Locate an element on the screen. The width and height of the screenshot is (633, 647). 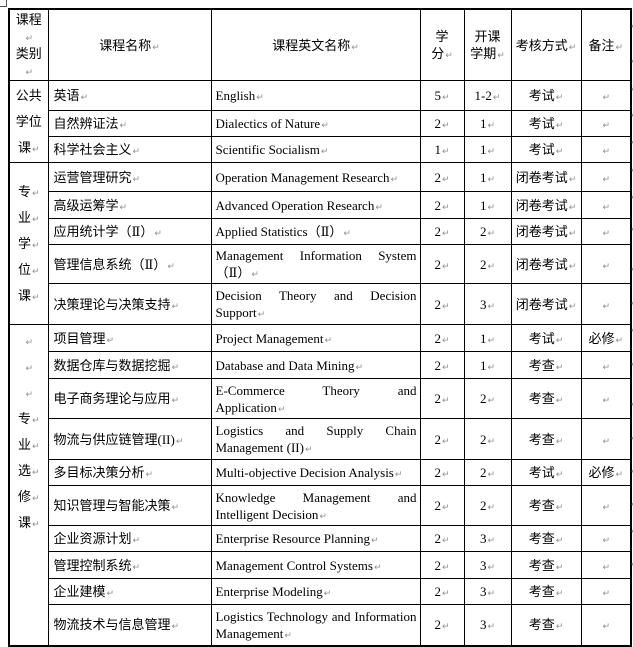
course-english-name-cell: Management Control Systems↵ is located at coordinates (315, 565).